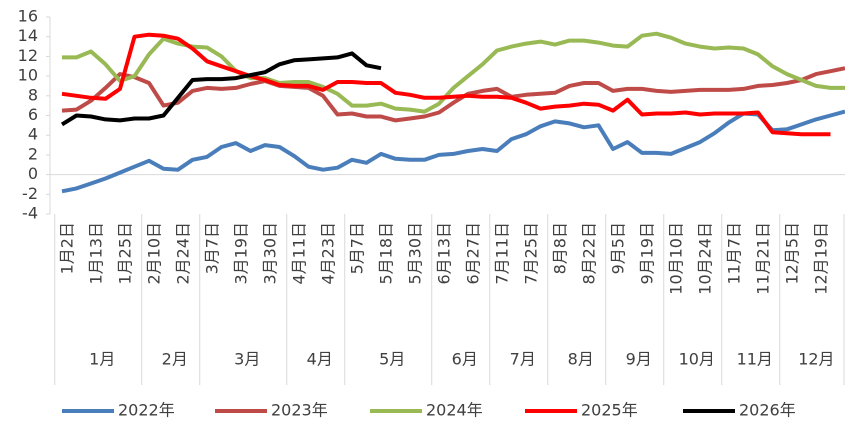 The width and height of the screenshot is (845, 425). What do you see at coordinates (705, 258) in the screenshot?
I see `x-tick-label: 10月24日` at bounding box center [705, 258].